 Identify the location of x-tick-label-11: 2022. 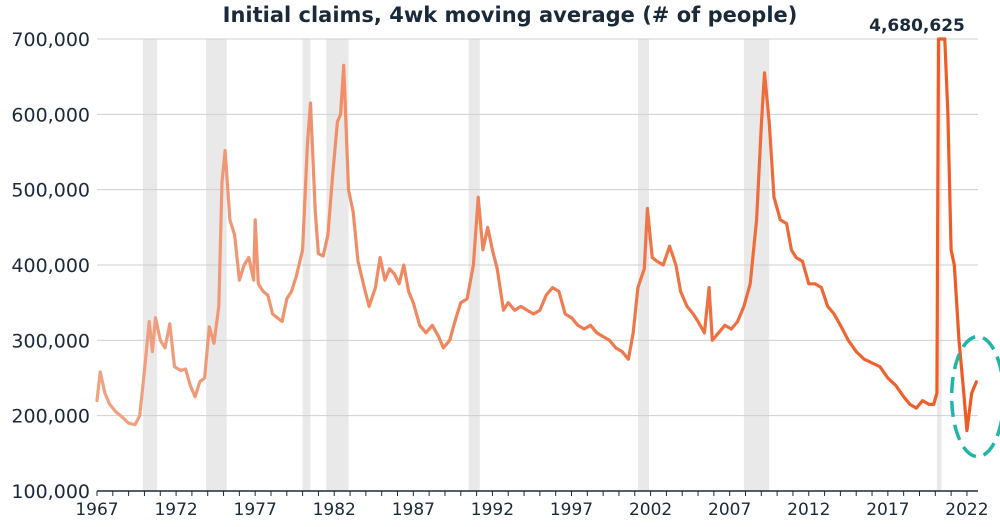
(966, 510).